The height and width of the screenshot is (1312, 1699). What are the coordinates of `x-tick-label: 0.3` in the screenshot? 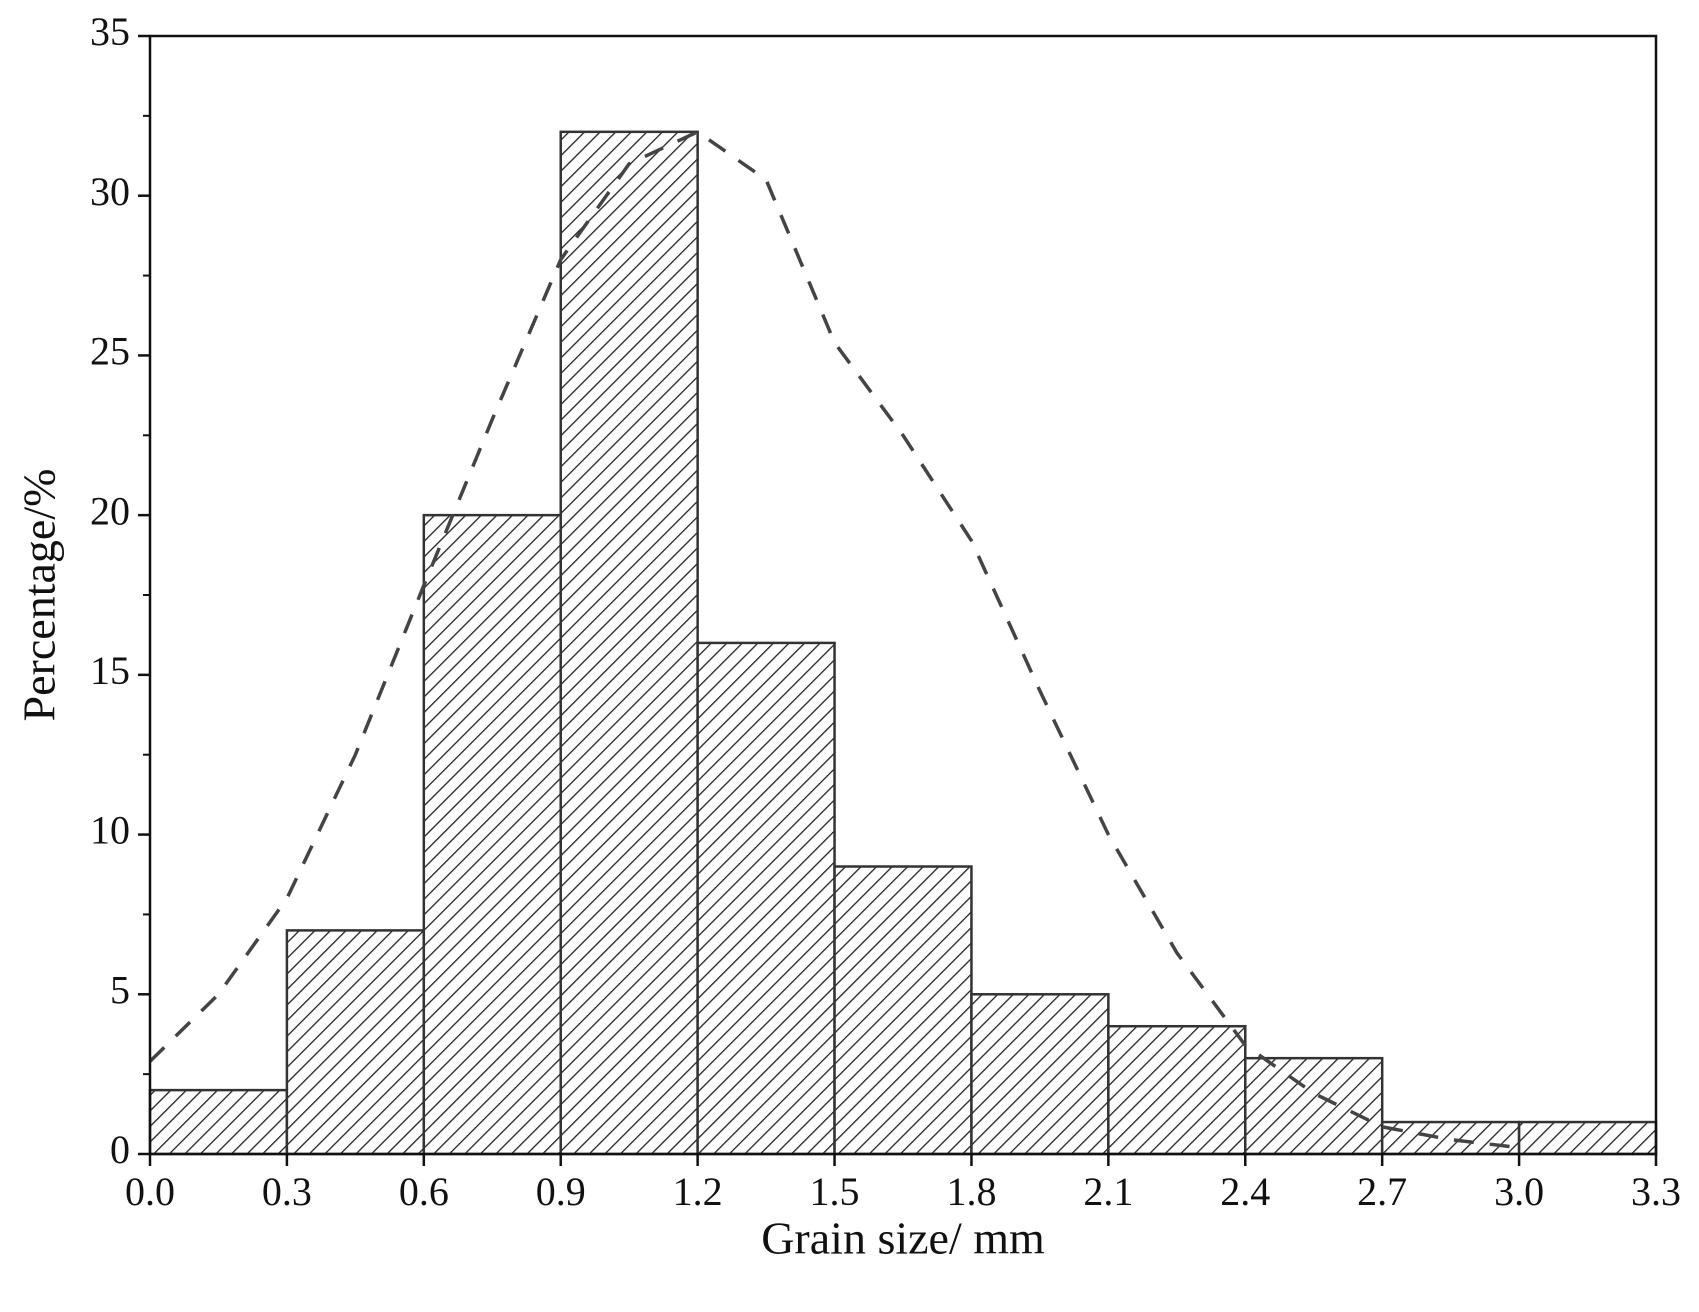 It's located at (287, 1191).